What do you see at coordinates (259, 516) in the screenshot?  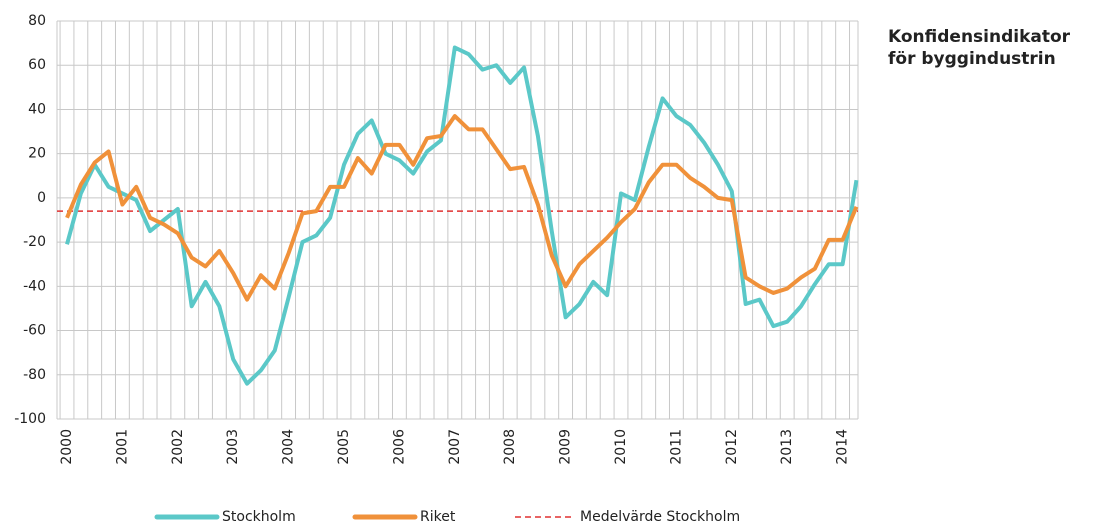 I see `legend-label: Stockholm` at bounding box center [259, 516].